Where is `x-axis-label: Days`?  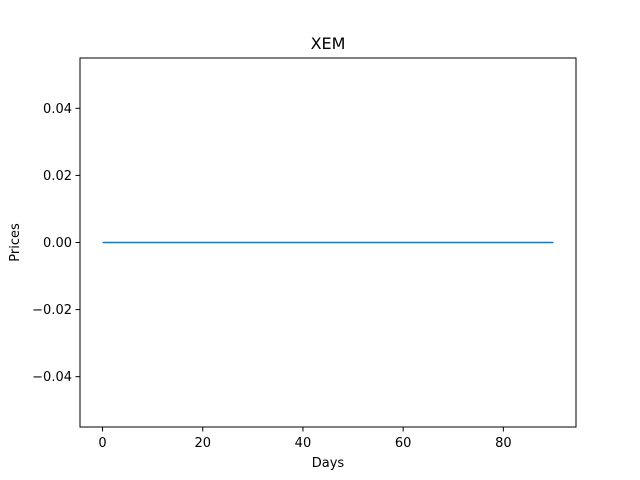
x-axis-label: Days is located at coordinates (328, 463).